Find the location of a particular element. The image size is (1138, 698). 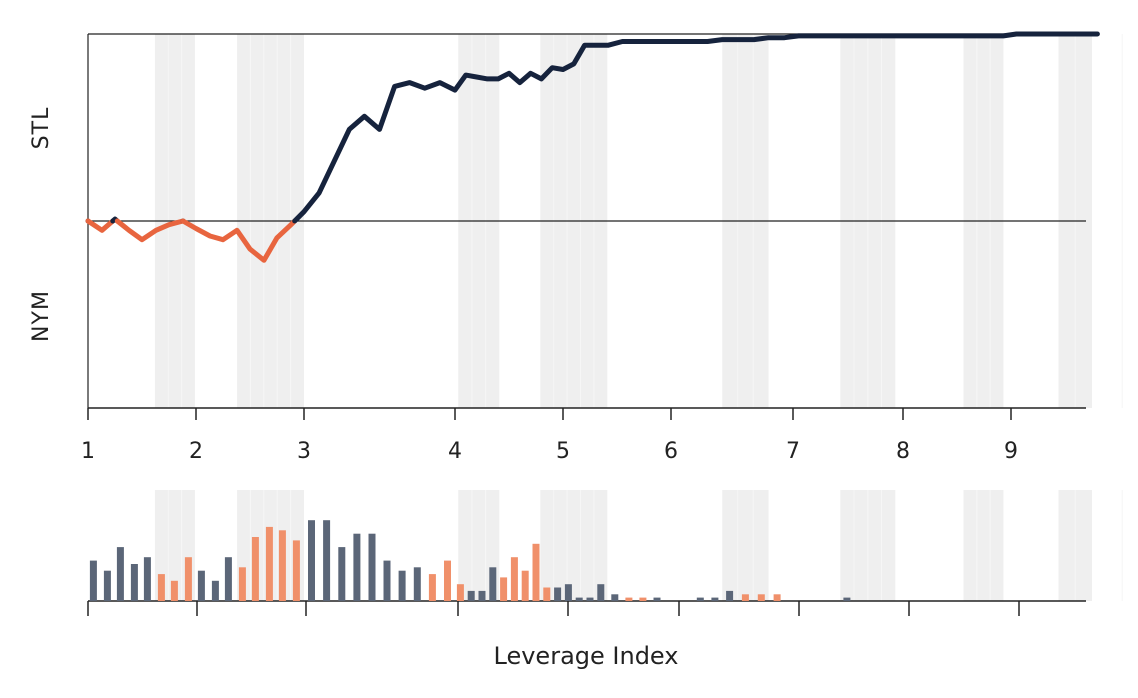

x-tick-label: 1 is located at coordinates (88, 451).